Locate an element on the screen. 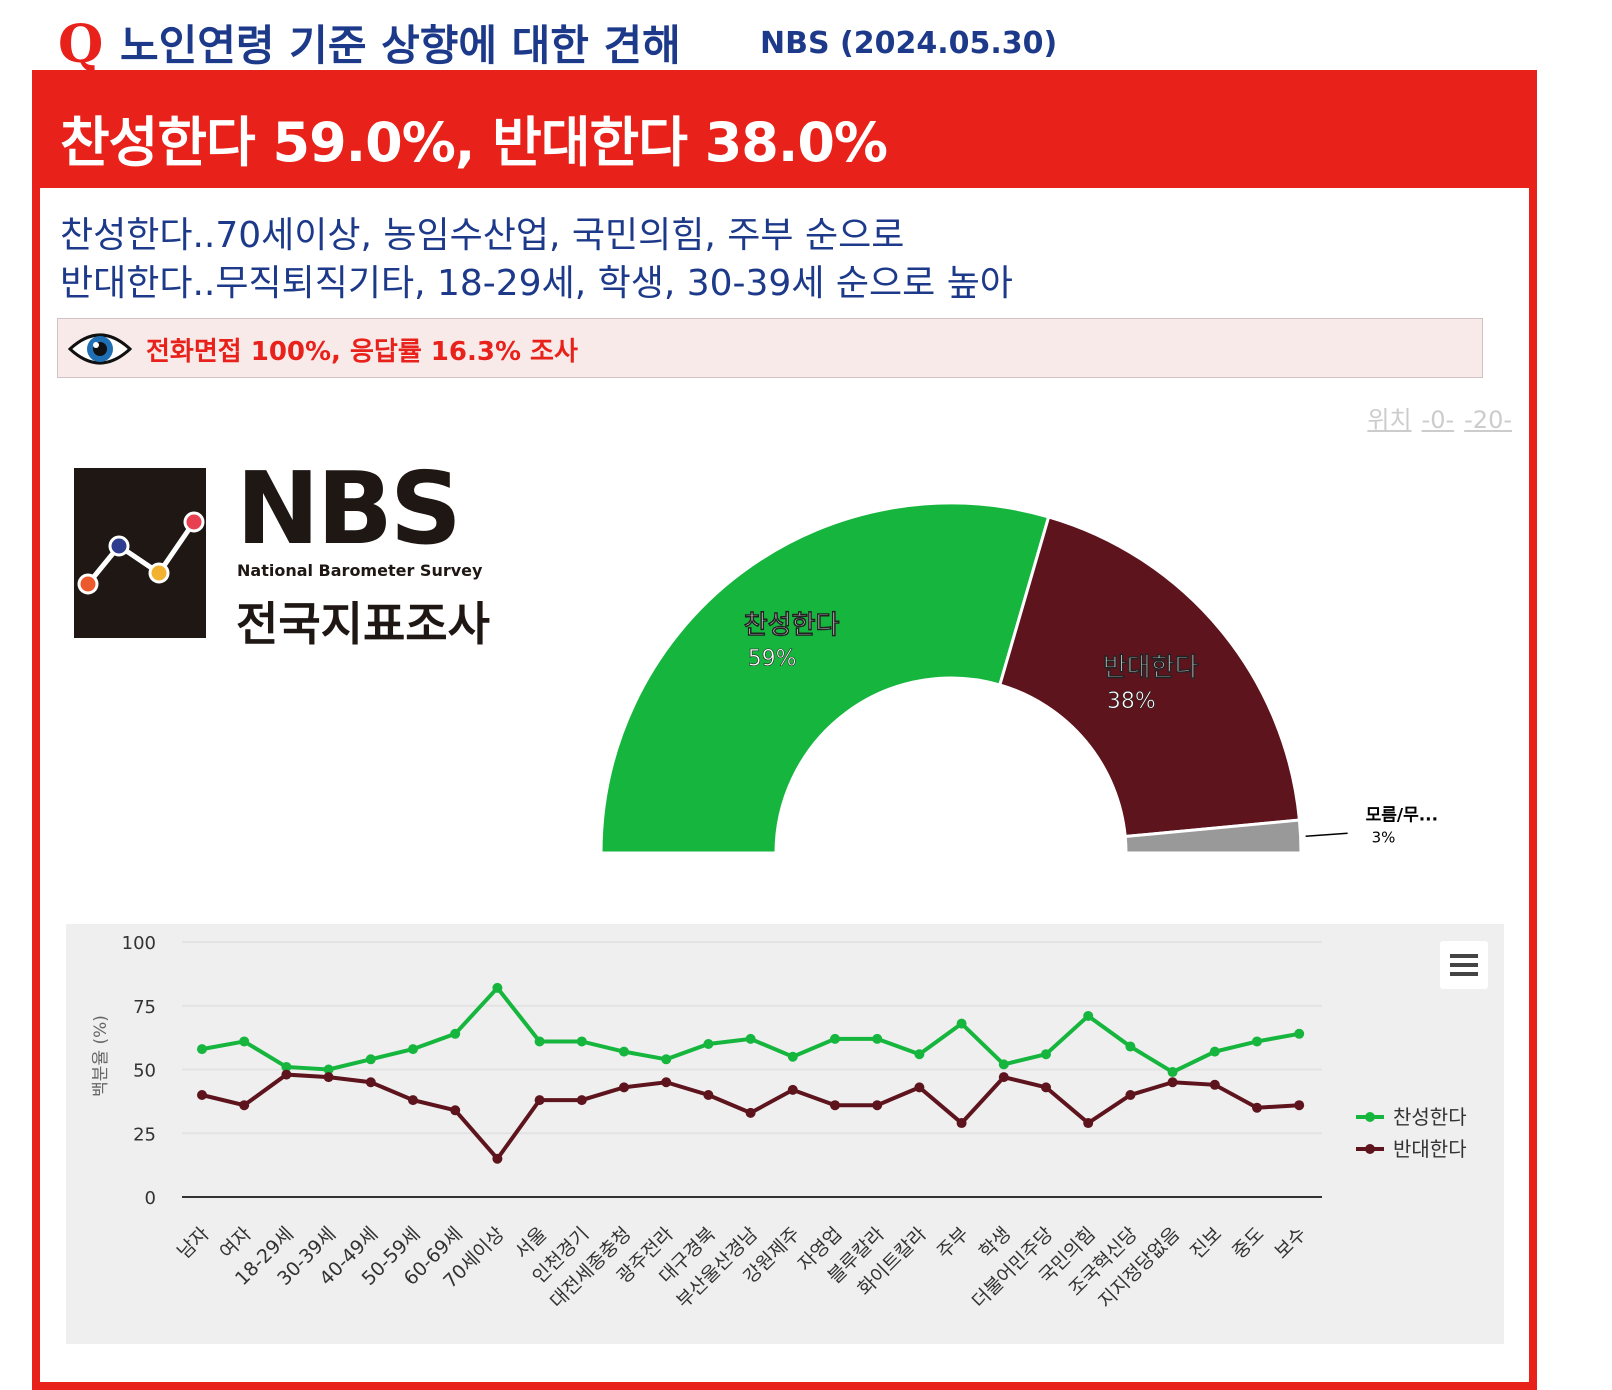  slice-label: 찬성한다 is located at coordinates (792, 625).